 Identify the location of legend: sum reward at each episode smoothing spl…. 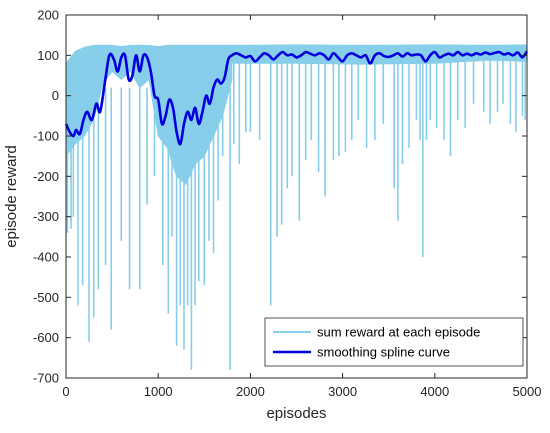
(394, 342).